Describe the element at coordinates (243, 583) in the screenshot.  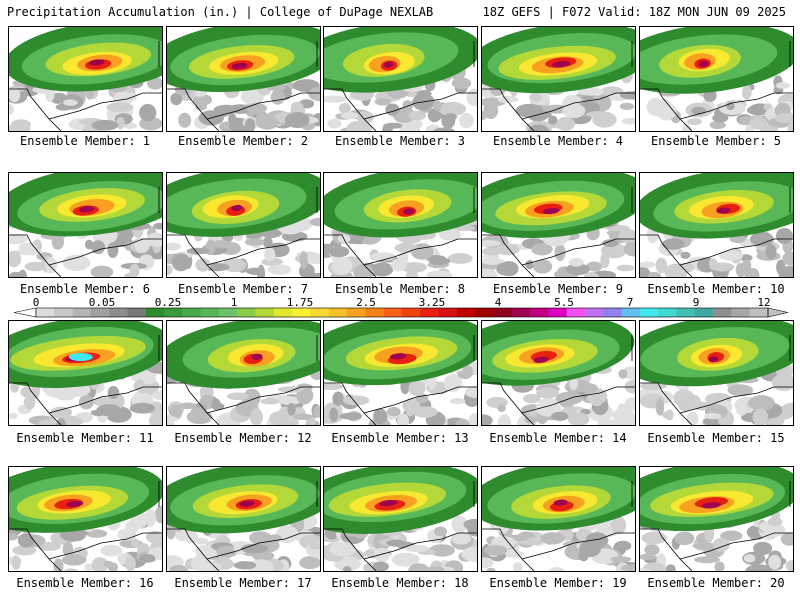
I see `ensemble-member-label: Ensemble Member: 17` at that location.